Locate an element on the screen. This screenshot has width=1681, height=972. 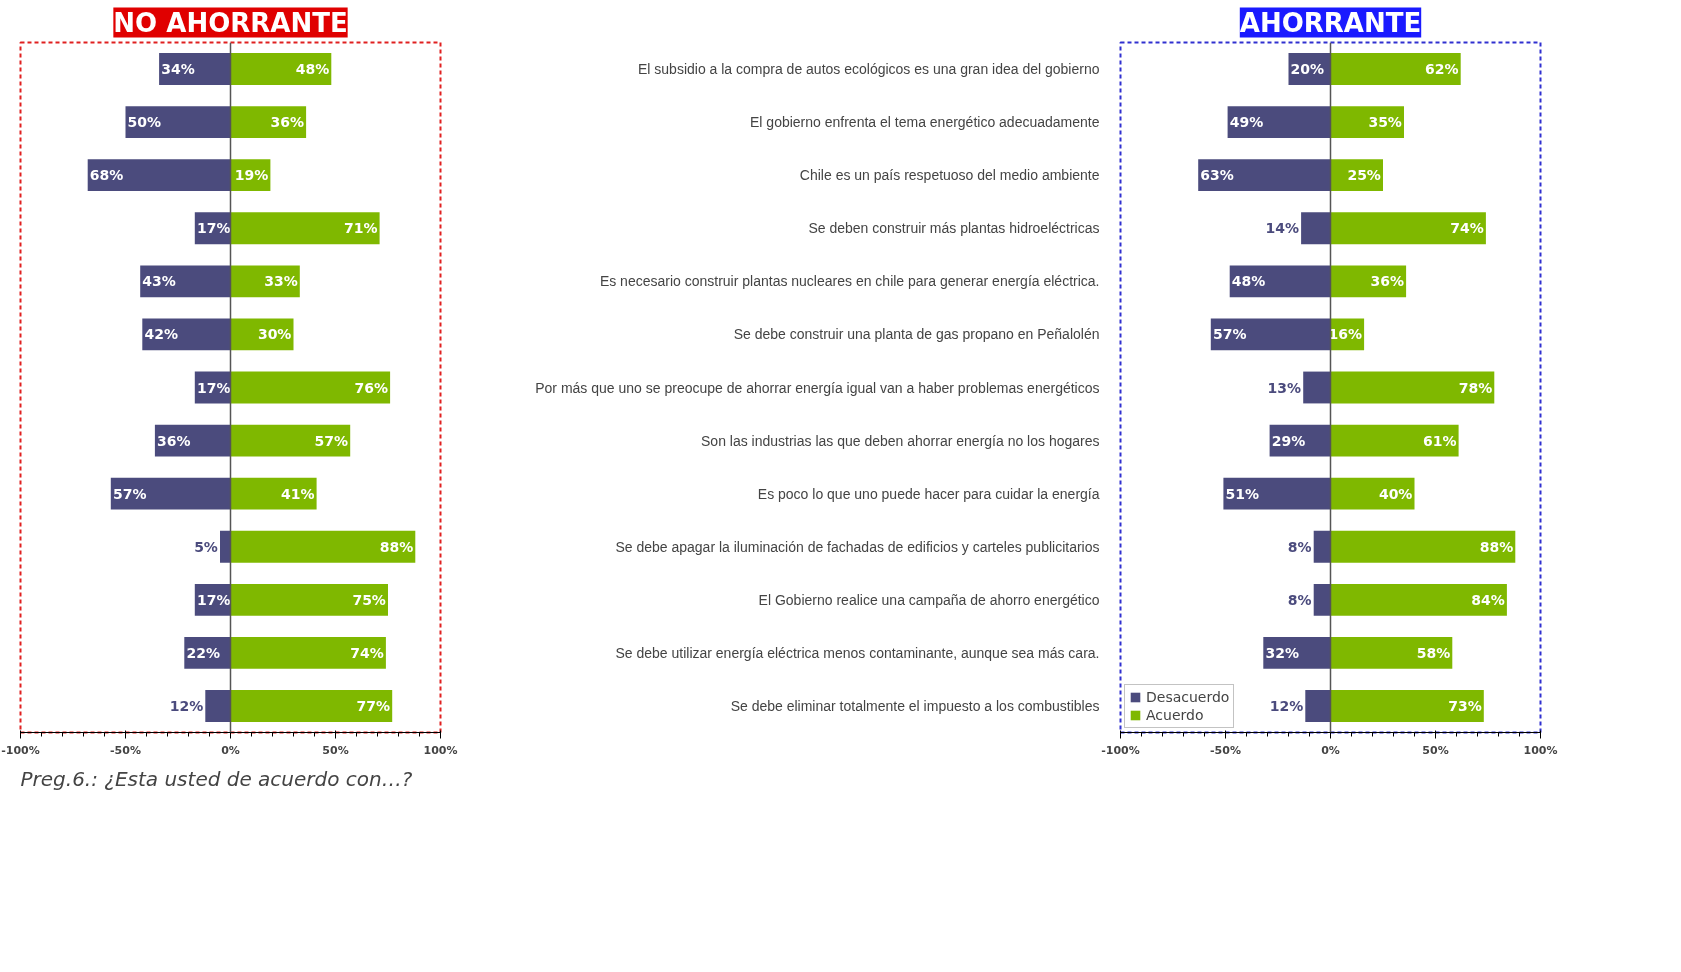
data-label: 14% is located at coordinates (1282, 228).